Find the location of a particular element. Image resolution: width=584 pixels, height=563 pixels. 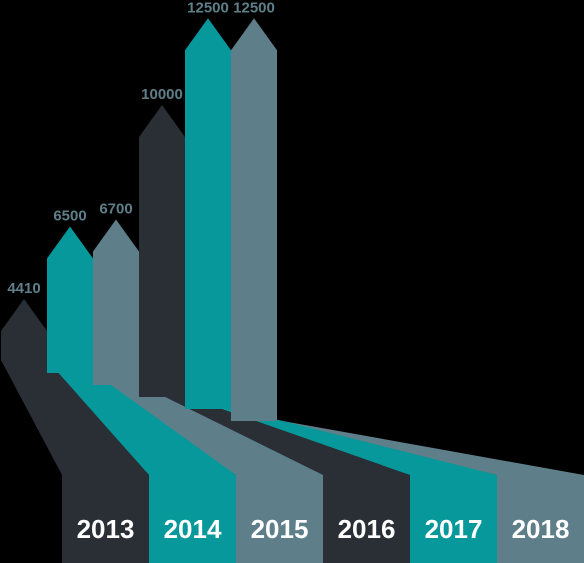

year-box-2017 is located at coordinates (453, 519).